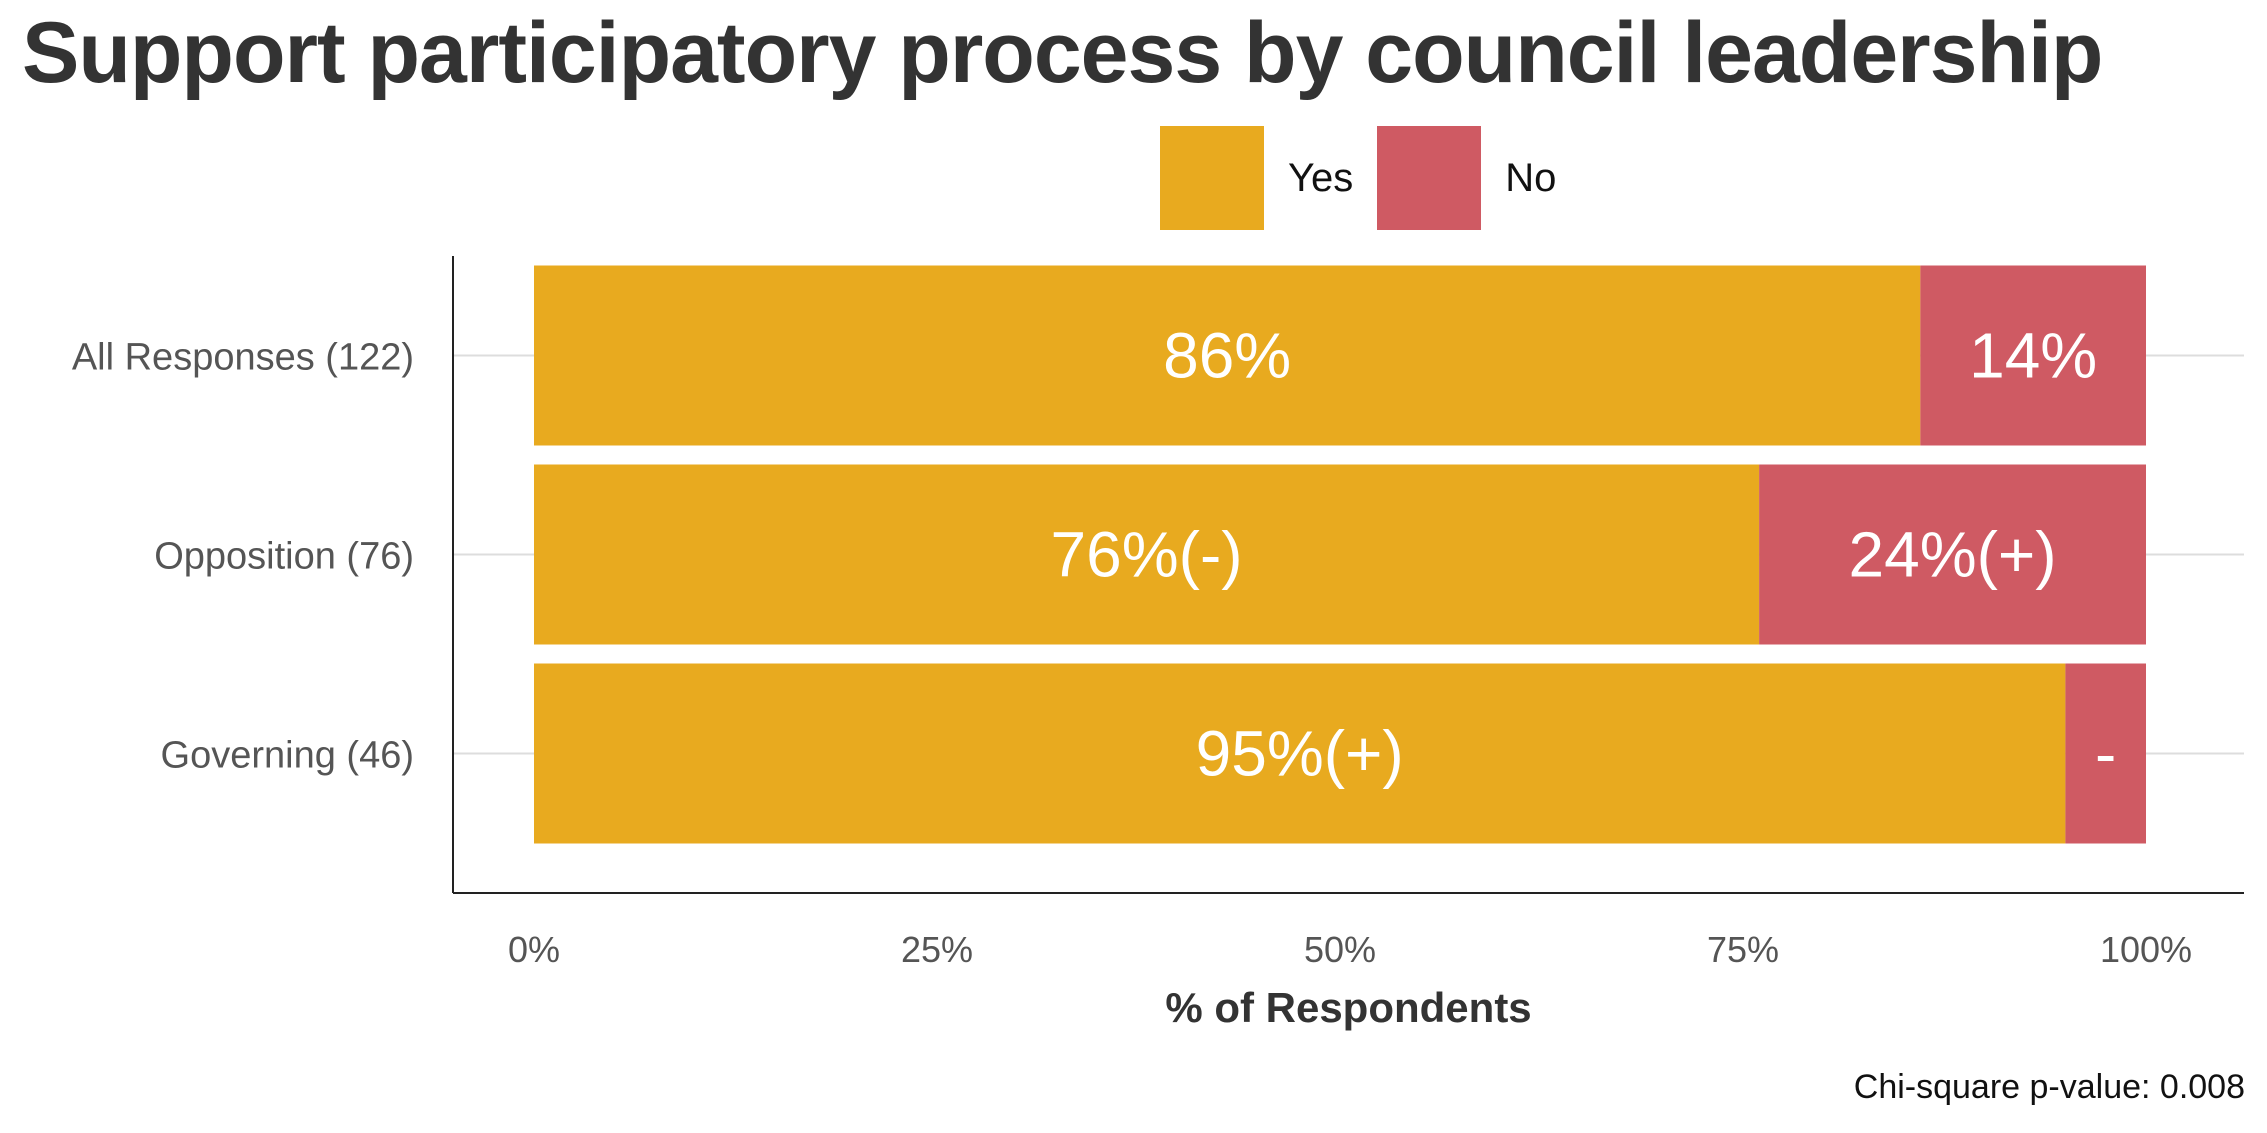 The image size is (2267, 1133). Describe the element at coordinates (2146, 949) in the screenshot. I see `x-tick-label: 100%` at that location.